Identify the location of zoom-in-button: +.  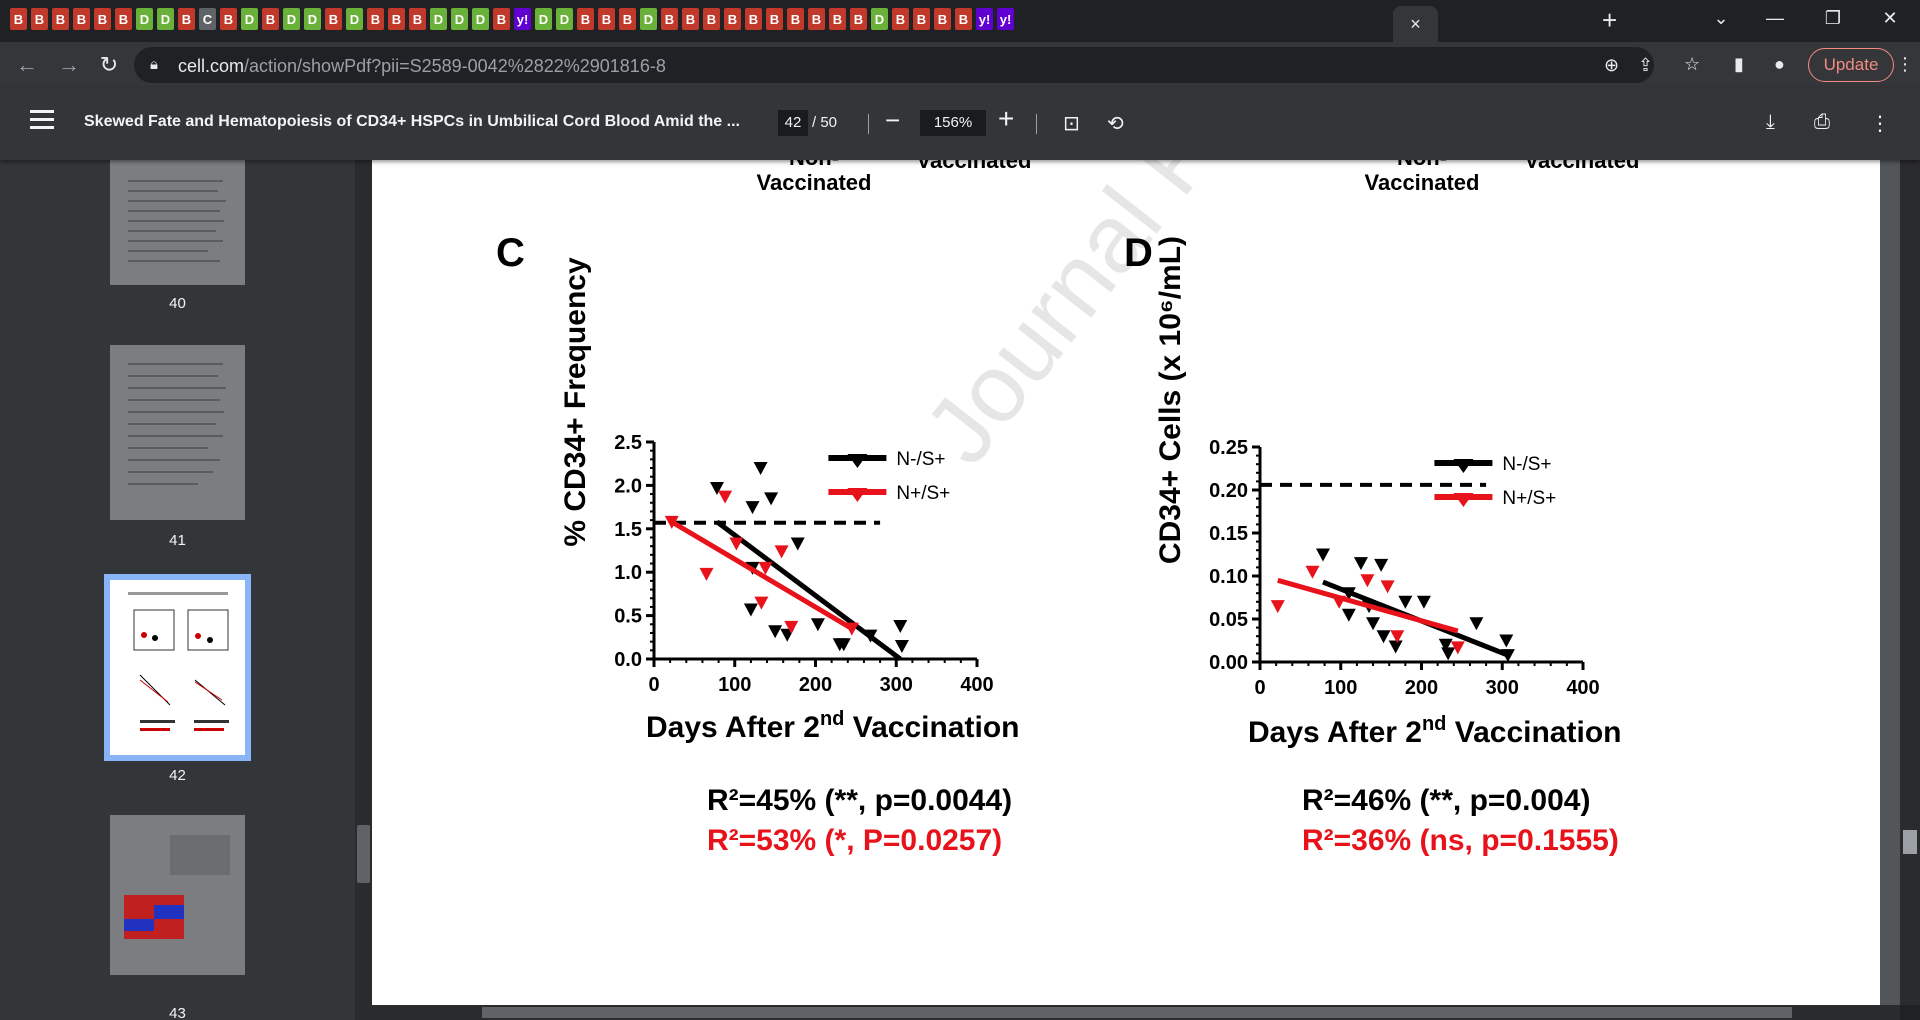
(1006, 118).